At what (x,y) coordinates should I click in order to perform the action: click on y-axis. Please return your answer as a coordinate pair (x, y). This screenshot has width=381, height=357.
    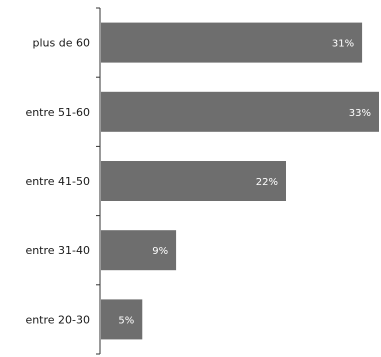
    Looking at the image, I should click on (98, 181).